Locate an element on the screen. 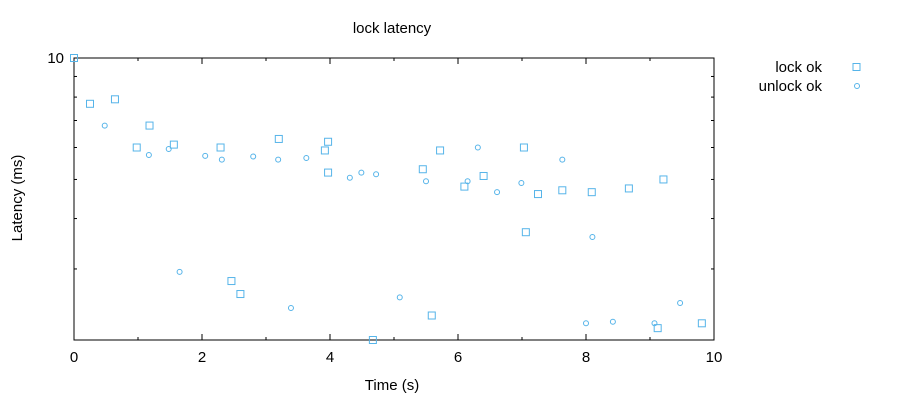  x-tick-label: 0 is located at coordinates (74, 357).